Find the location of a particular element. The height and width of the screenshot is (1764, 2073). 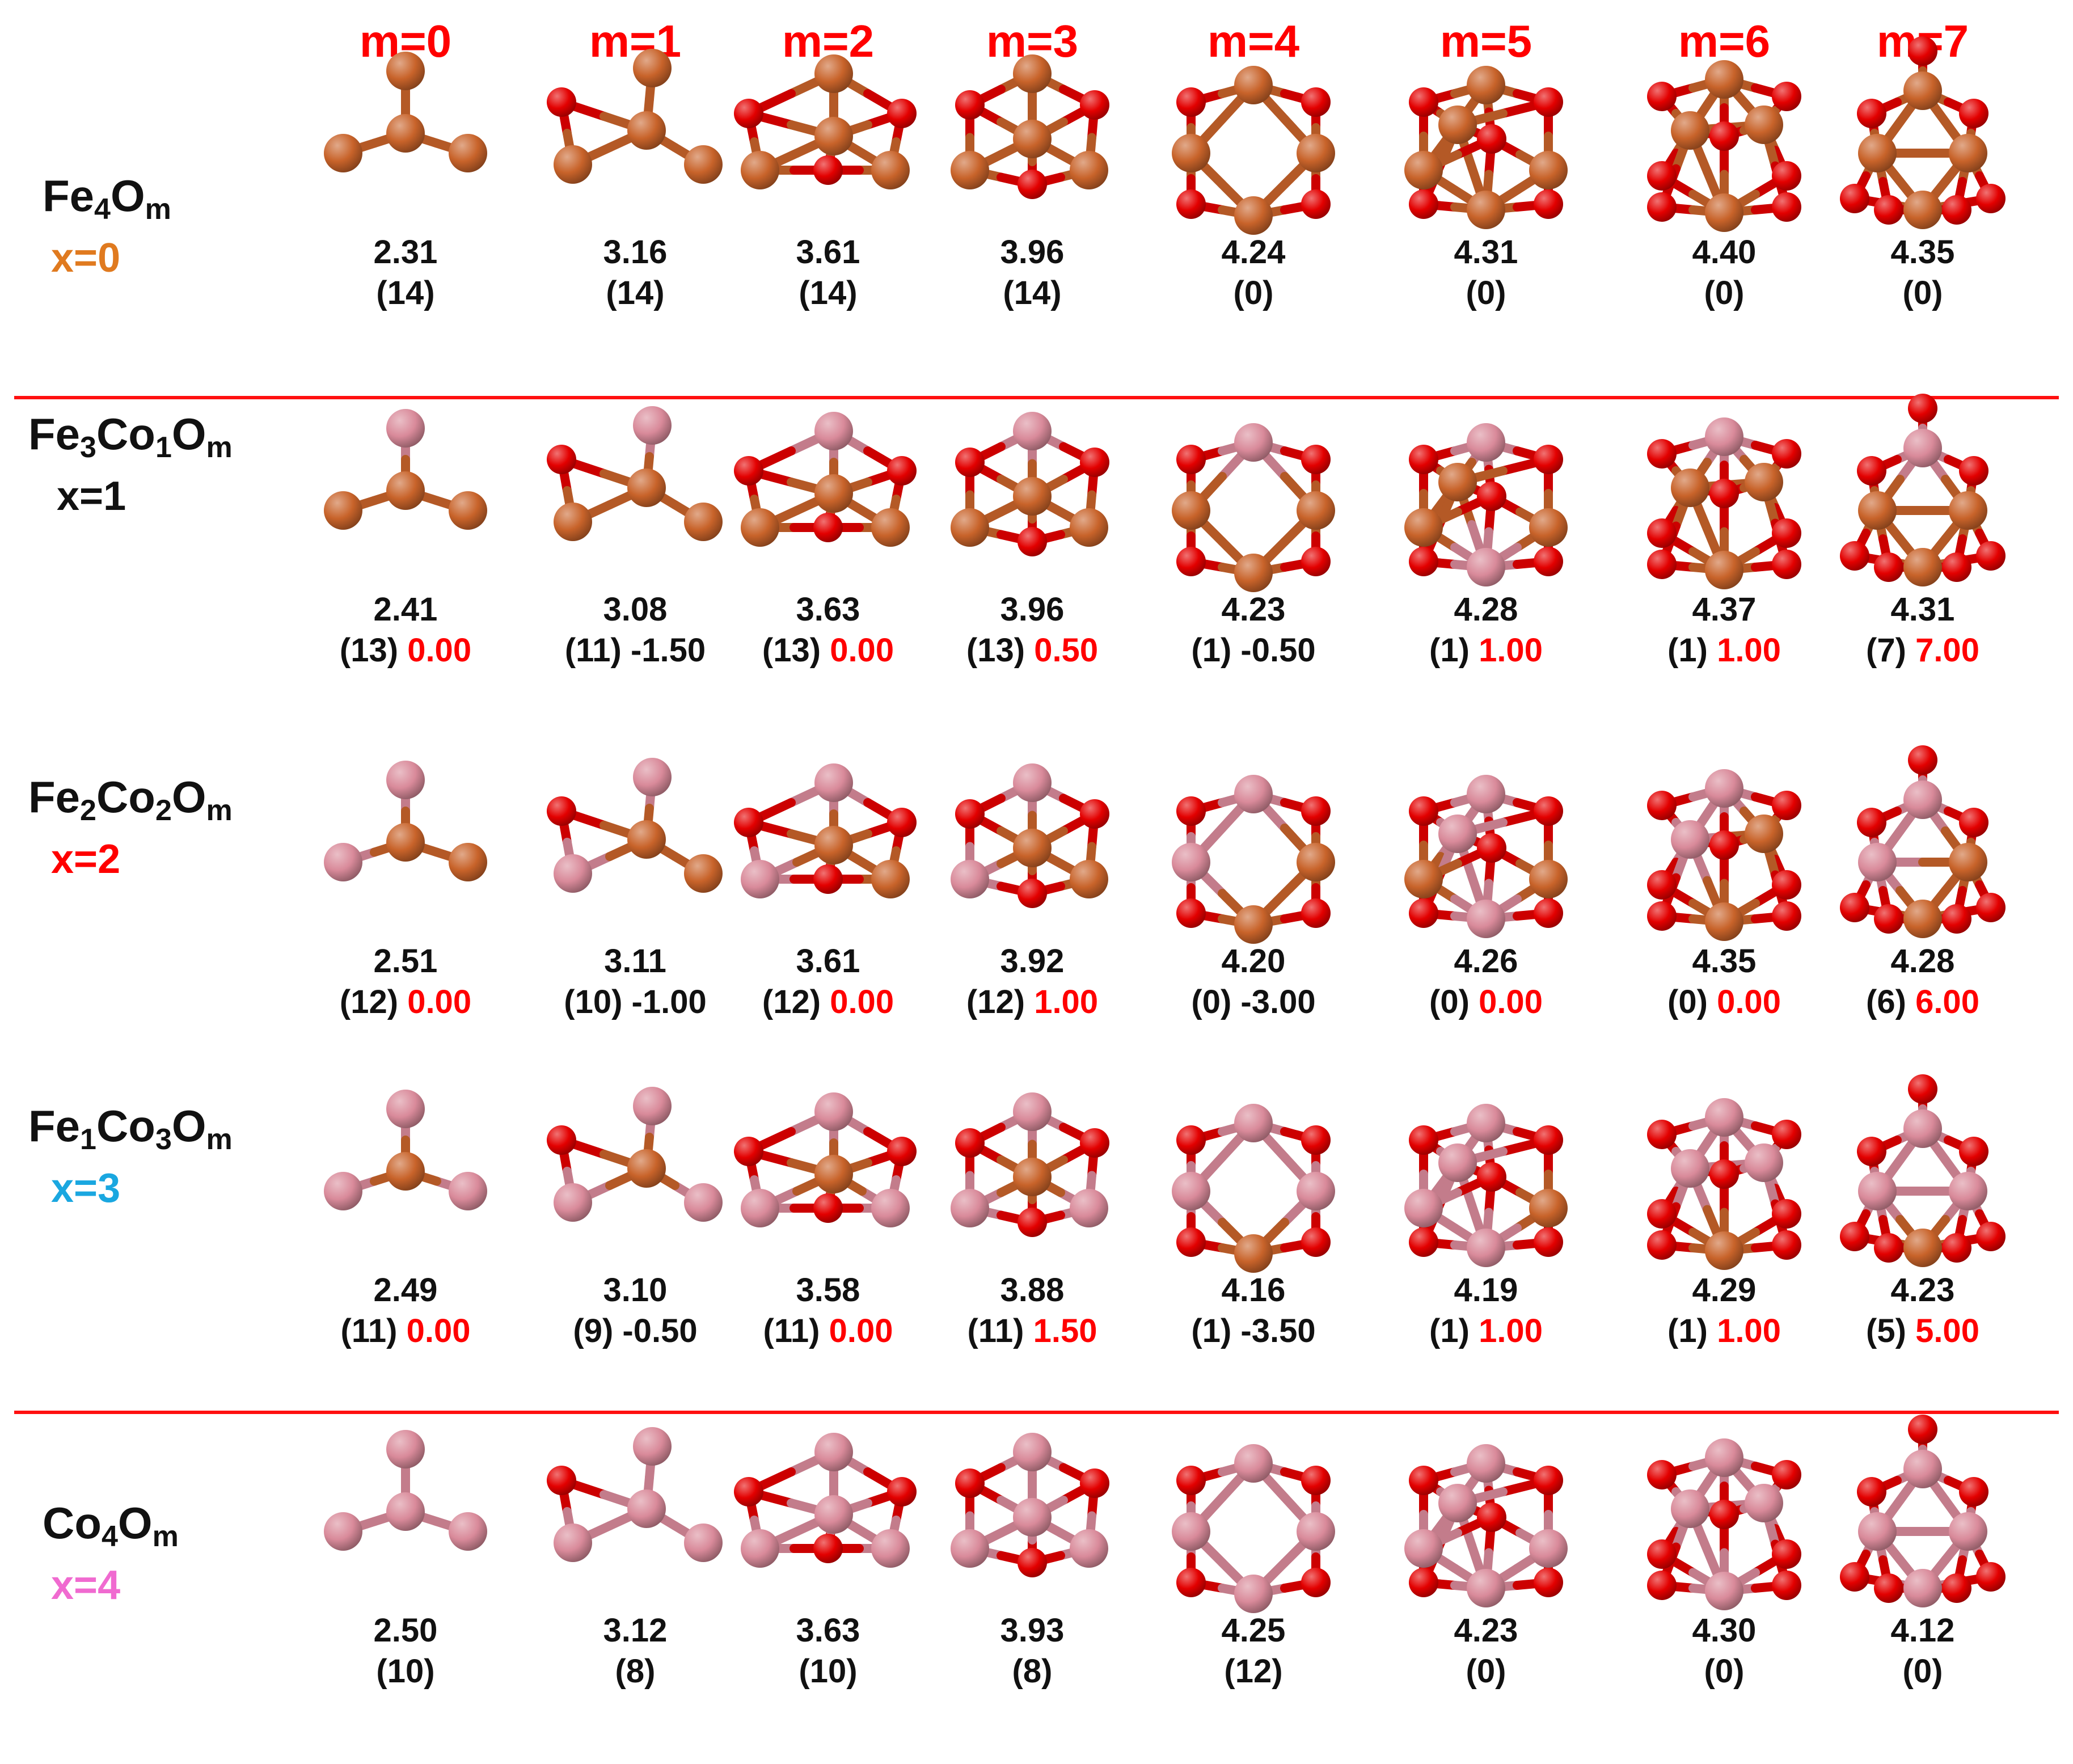

cluster-formula: Fe3Co1Om is located at coordinates (130, 435).